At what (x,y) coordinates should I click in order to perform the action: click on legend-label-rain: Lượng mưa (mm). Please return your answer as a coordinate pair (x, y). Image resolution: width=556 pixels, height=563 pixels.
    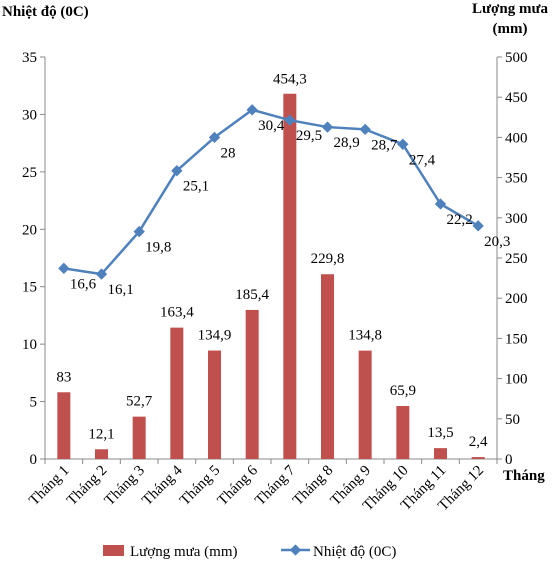
    Looking at the image, I should click on (184, 552).